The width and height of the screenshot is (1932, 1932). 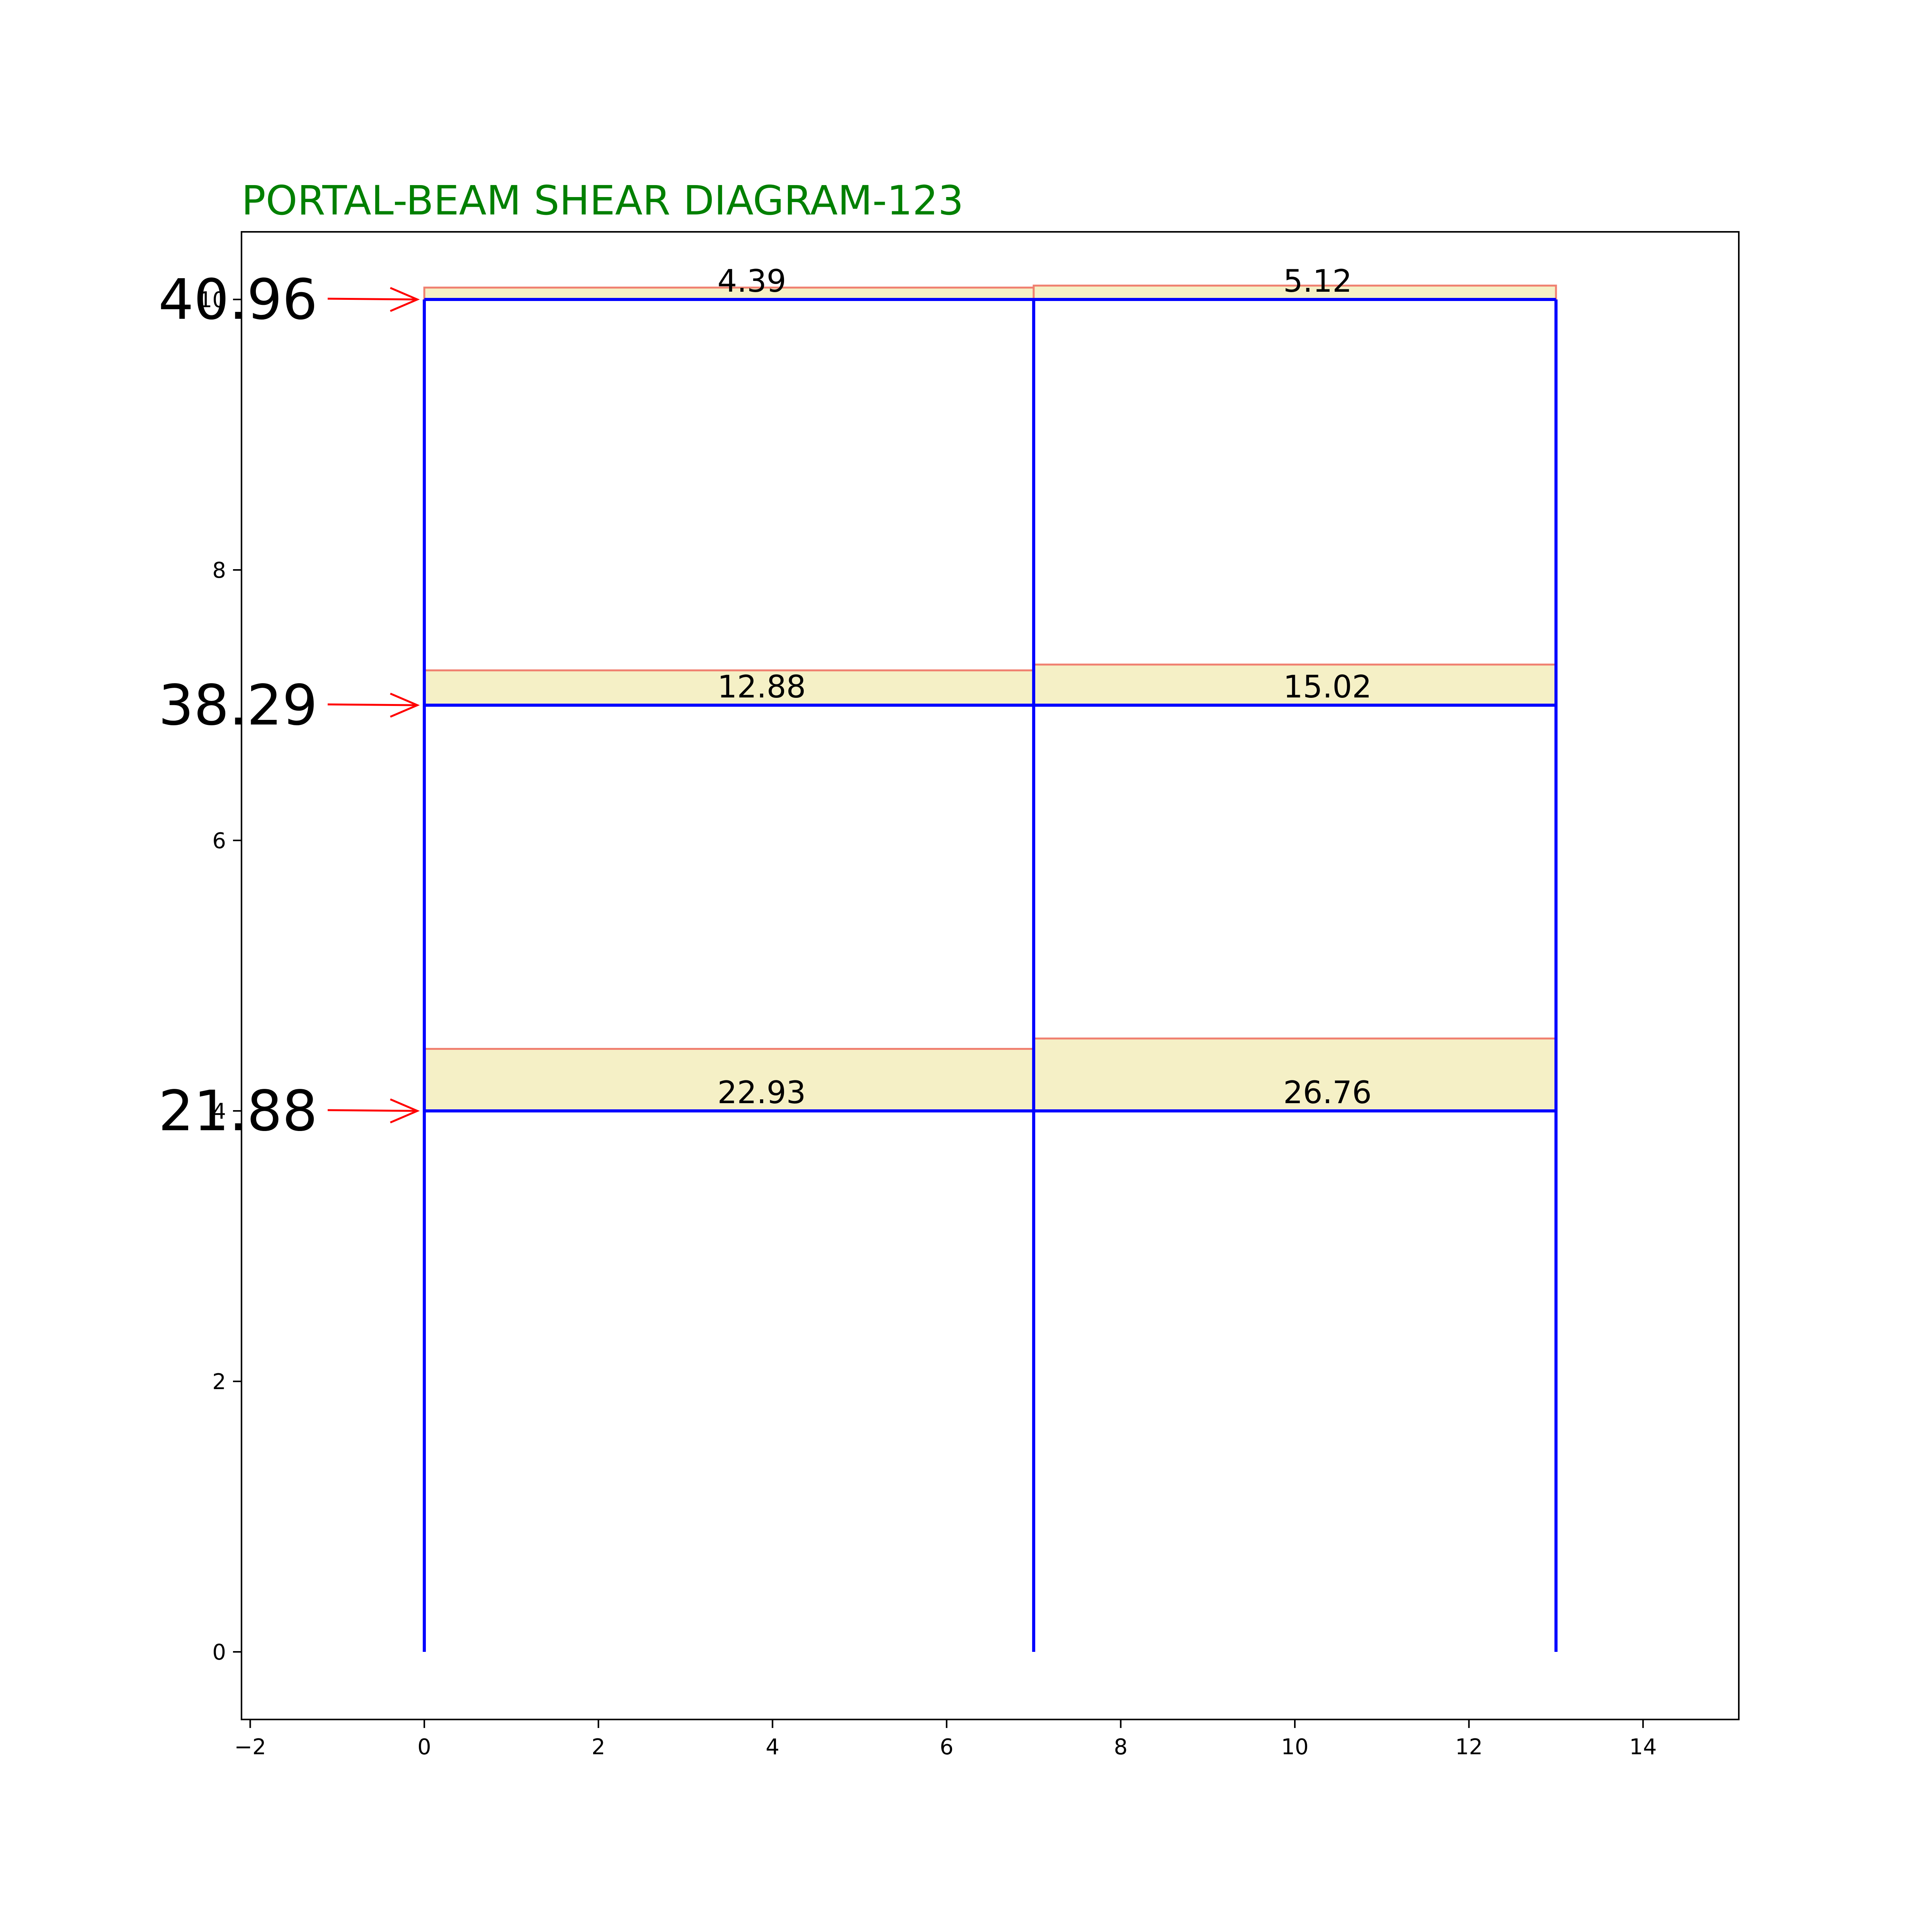 I want to click on x-tick-label: 6, so click(x=947, y=1747).